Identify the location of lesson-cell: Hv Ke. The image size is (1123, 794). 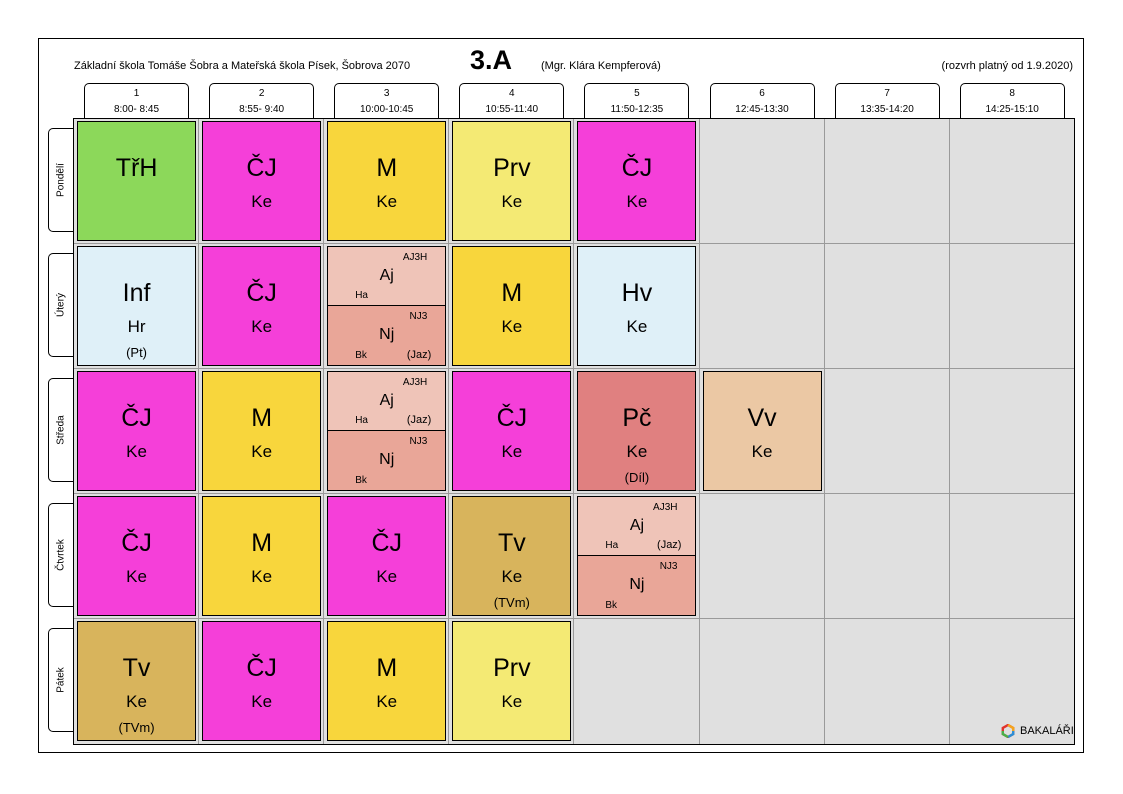
(637, 306).